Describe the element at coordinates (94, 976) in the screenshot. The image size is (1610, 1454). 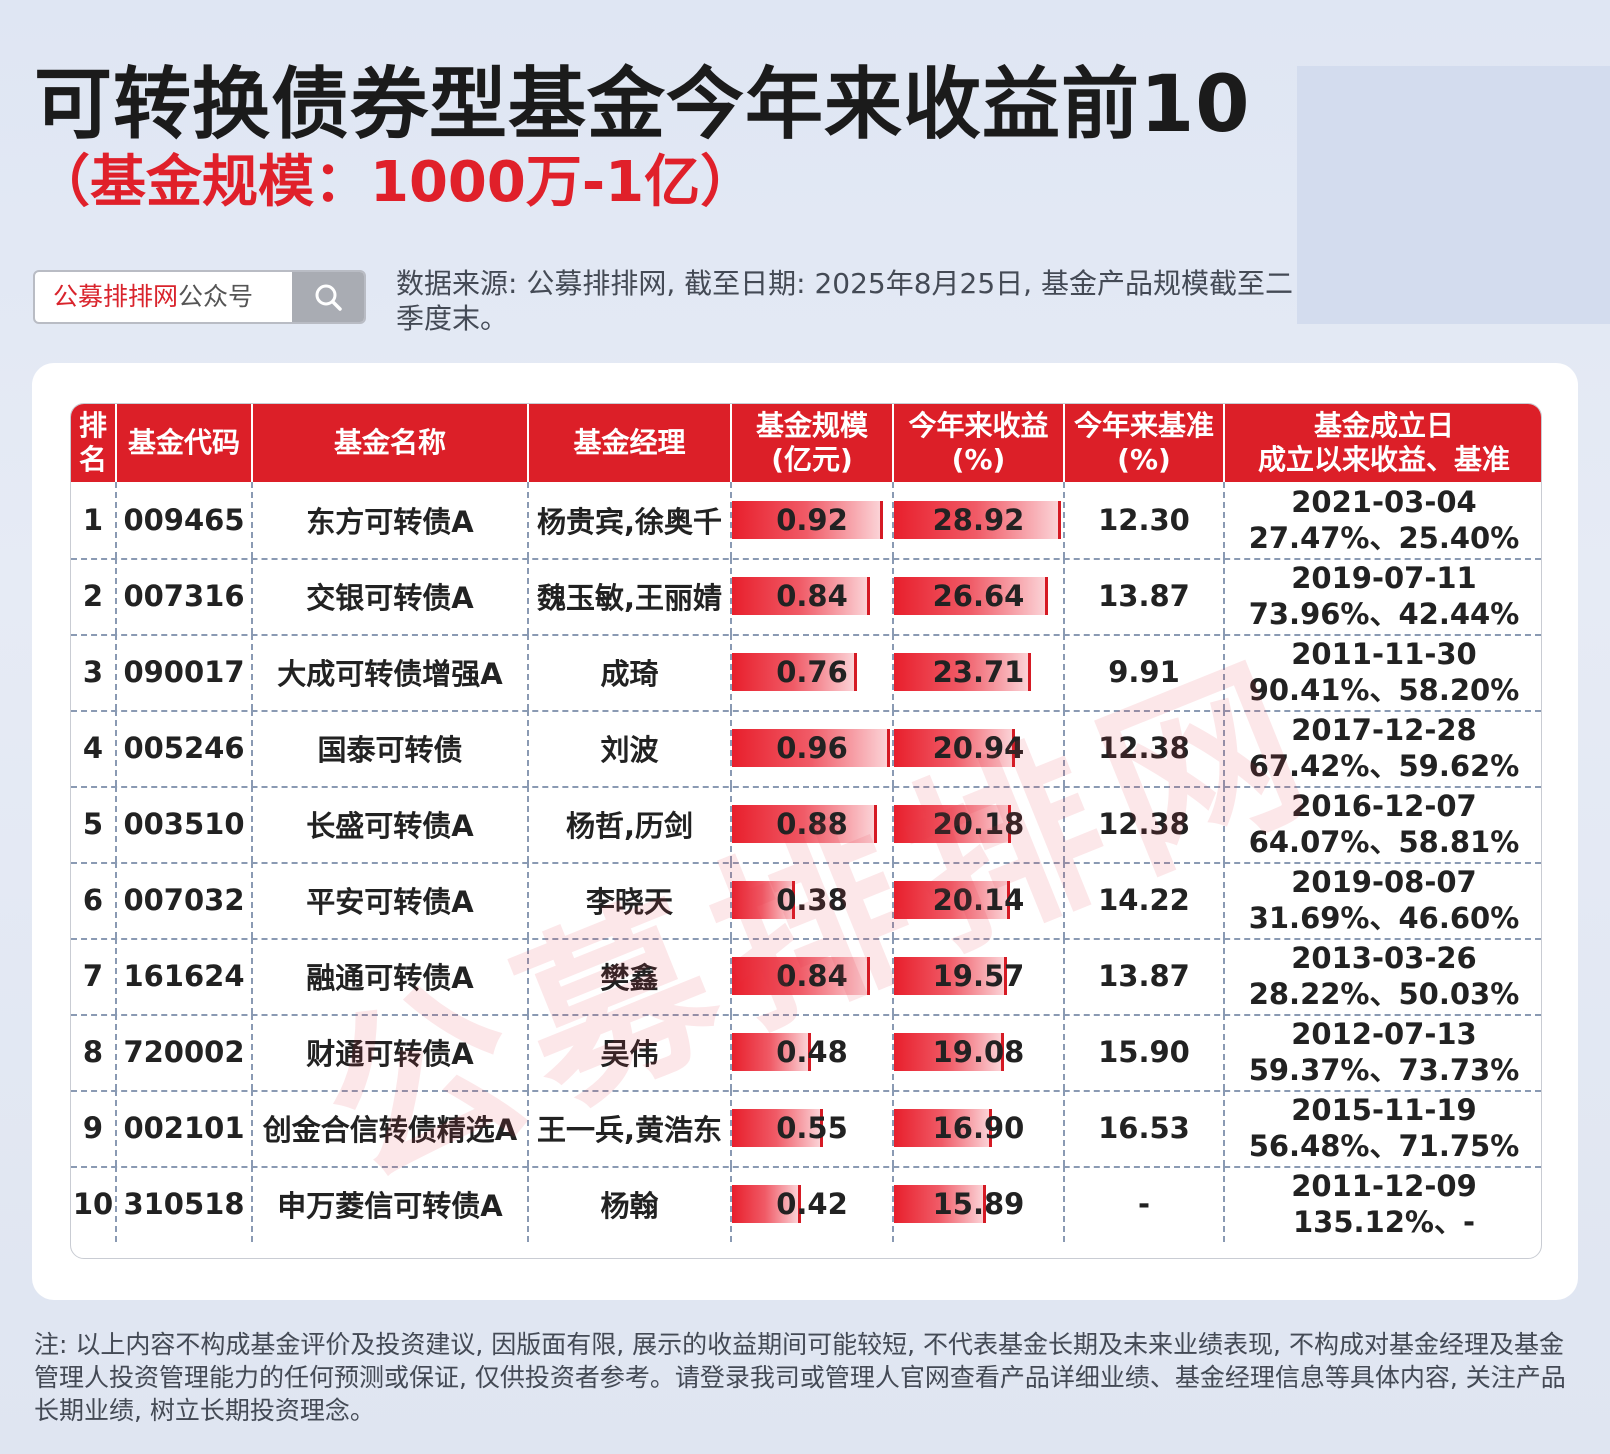
I see `rank-cell: 7` at that location.